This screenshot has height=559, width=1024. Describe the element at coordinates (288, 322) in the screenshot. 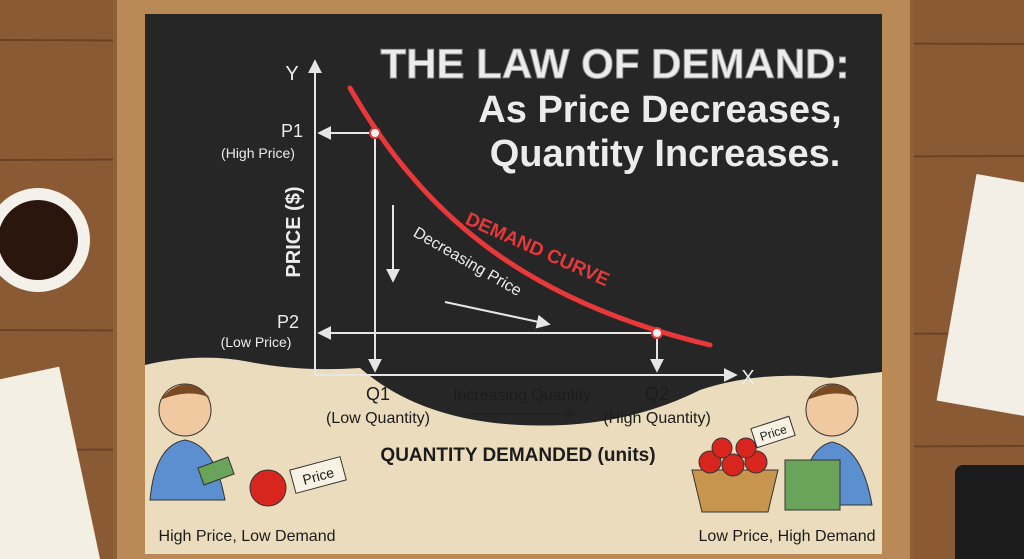

I see `point-label: P2` at that location.